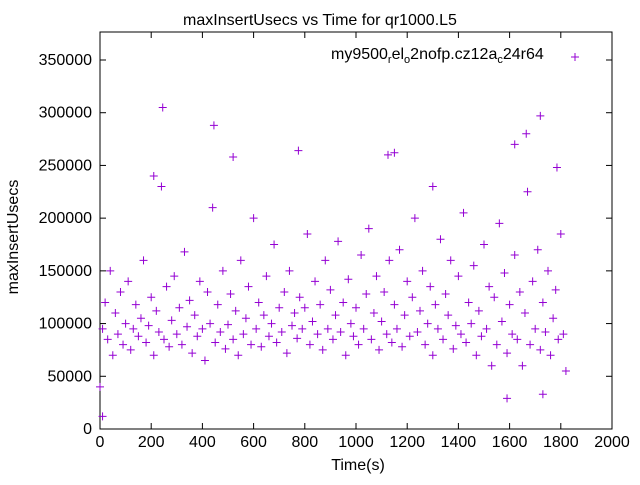  What do you see at coordinates (65, 324) in the screenshot?
I see `y-tick-label: 100000` at bounding box center [65, 324].